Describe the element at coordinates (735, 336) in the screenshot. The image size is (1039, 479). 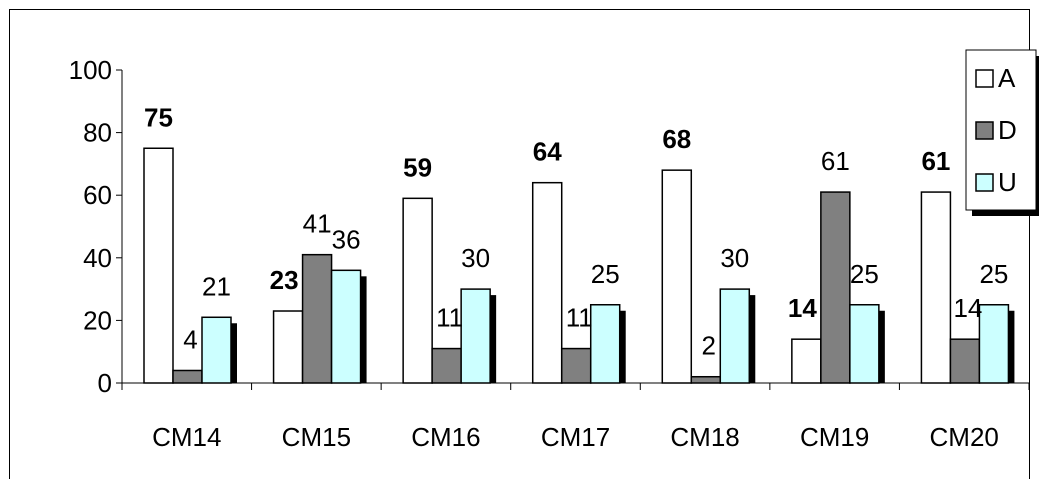
I see `bar-u-cm18` at that location.